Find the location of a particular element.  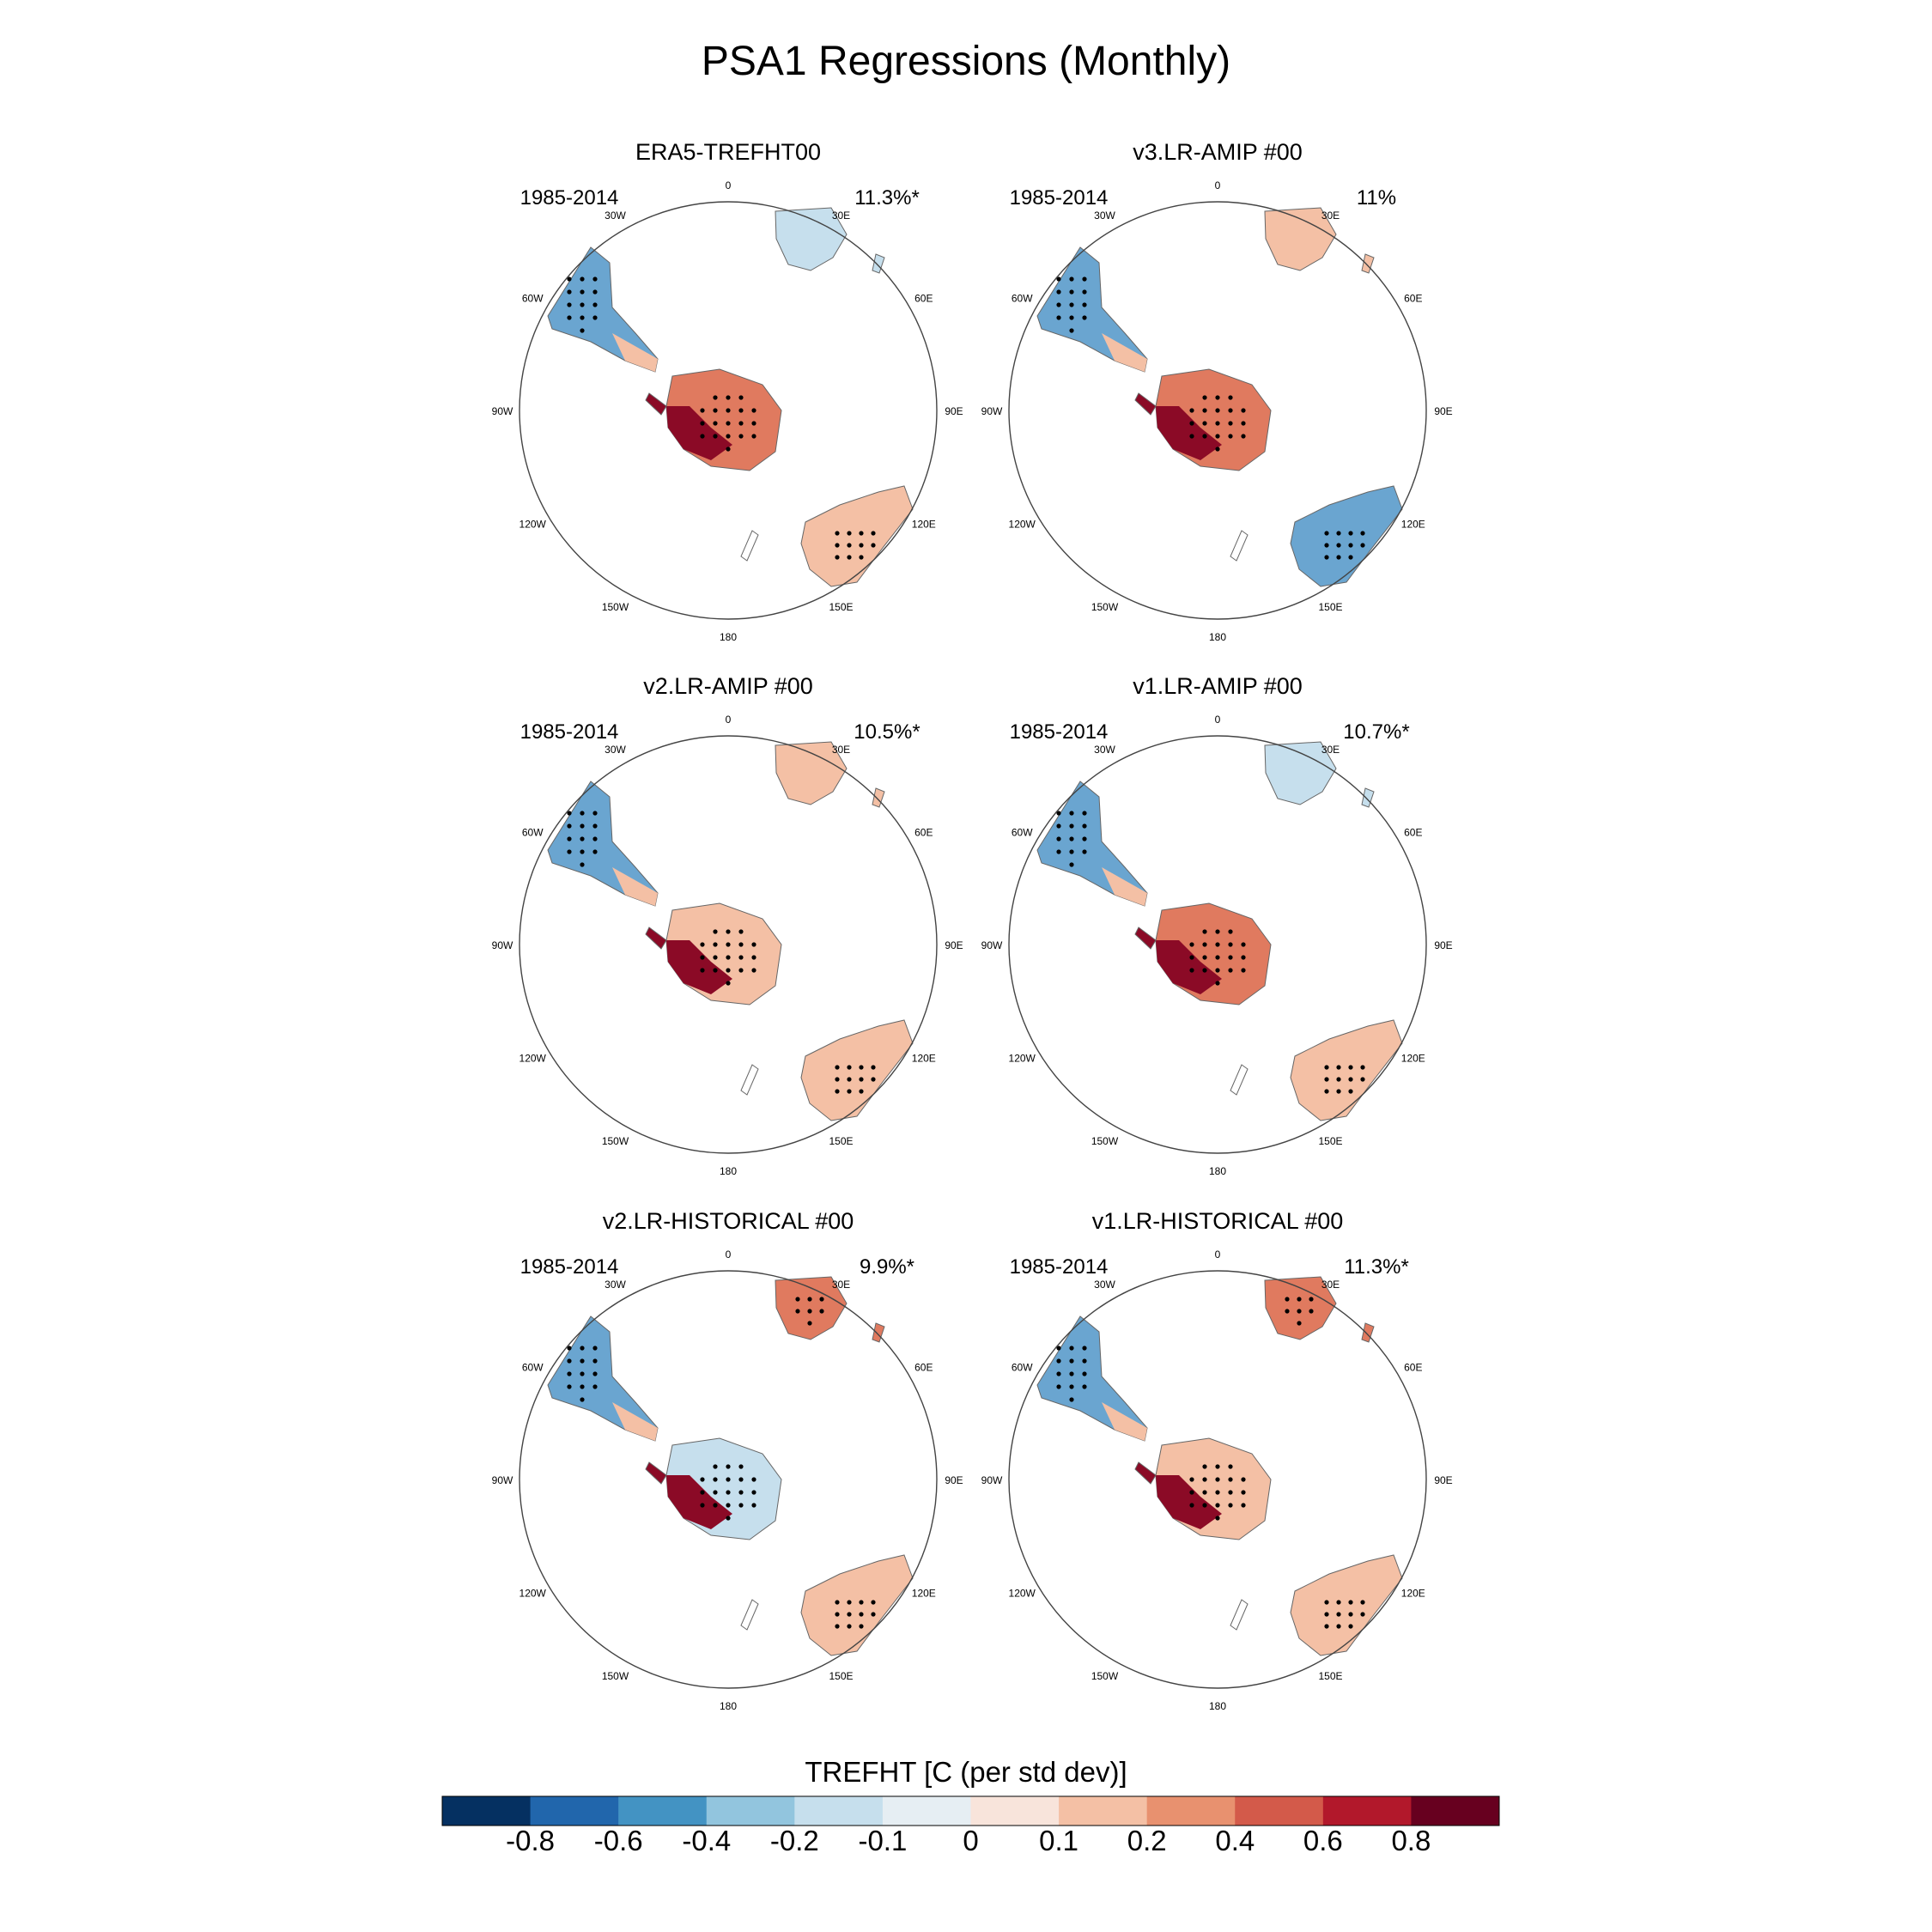

madagascar is located at coordinates (878, 1332).